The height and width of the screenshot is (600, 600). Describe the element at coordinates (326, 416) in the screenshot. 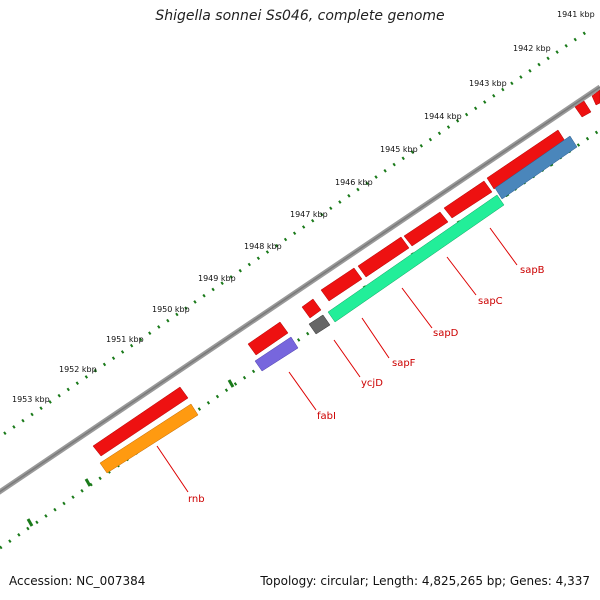

I see `gene-label-fabI: fabI` at that location.